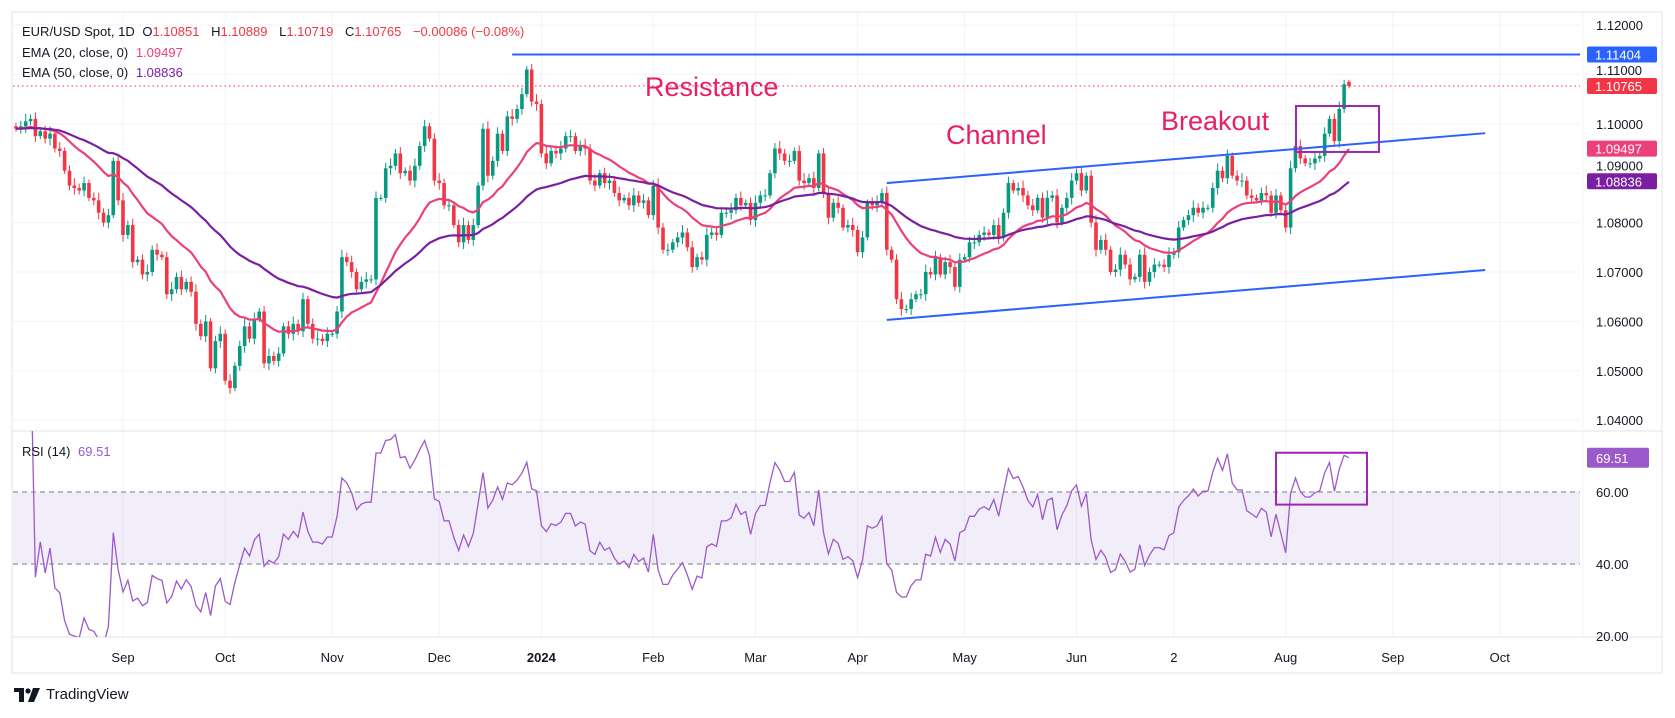 This screenshot has width=1675, height=718. Describe the element at coordinates (1619, 420) in the screenshot. I see `price-tick-label: 1.04000` at that location.